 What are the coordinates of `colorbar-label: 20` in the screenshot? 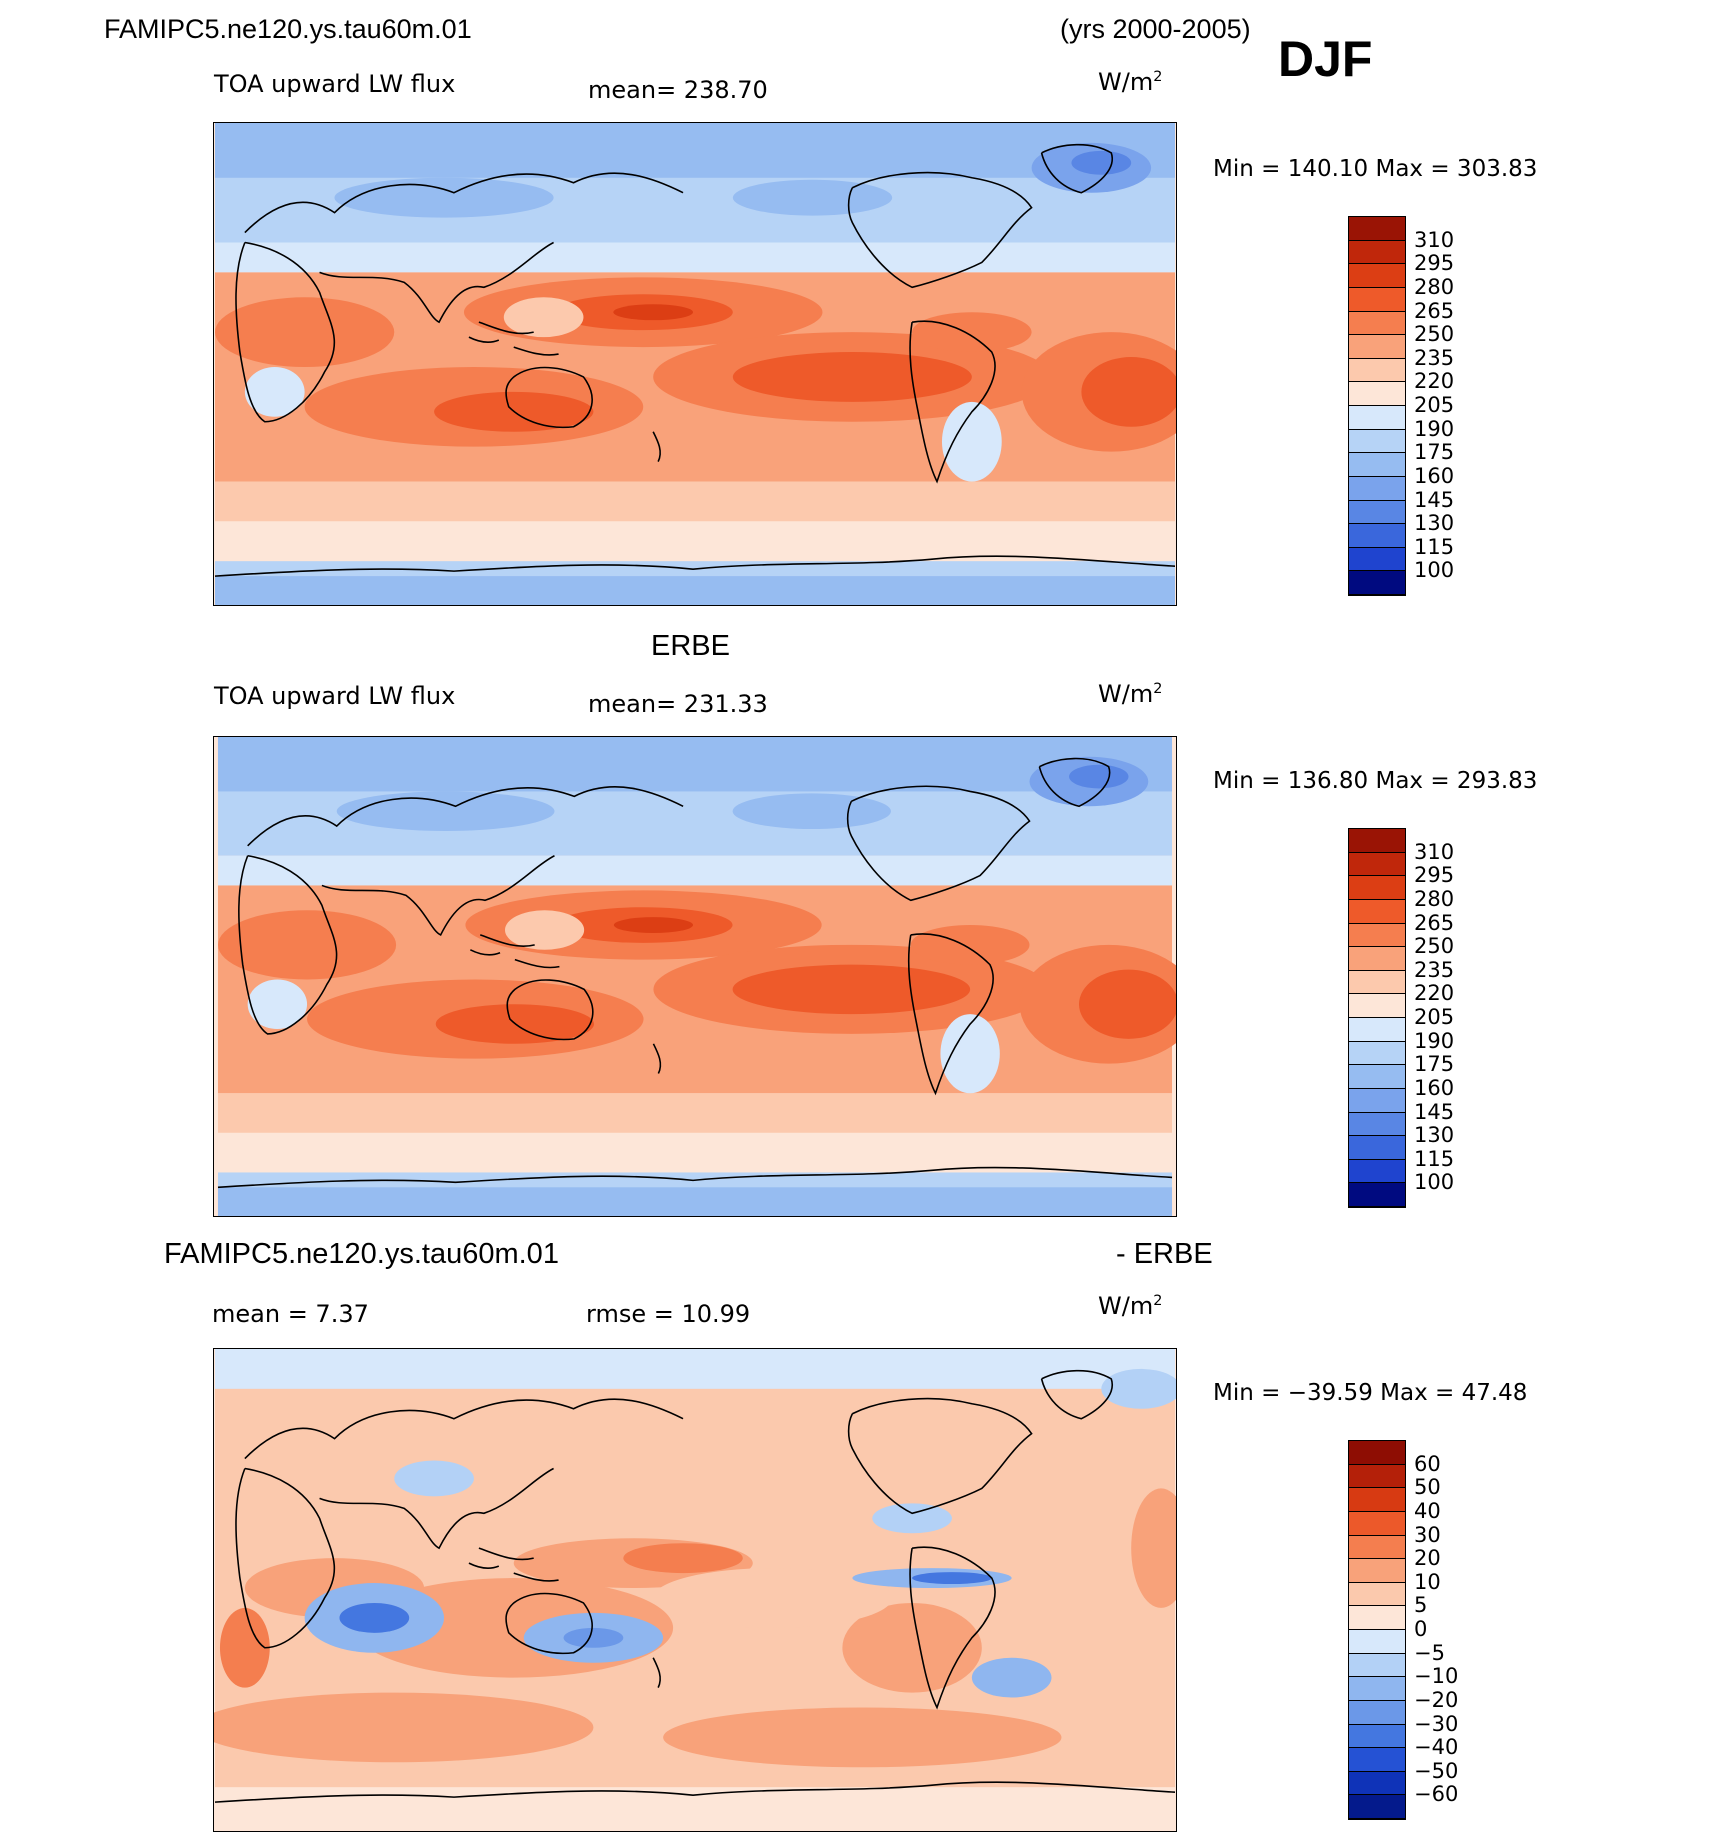 It's located at (1427, 1558).